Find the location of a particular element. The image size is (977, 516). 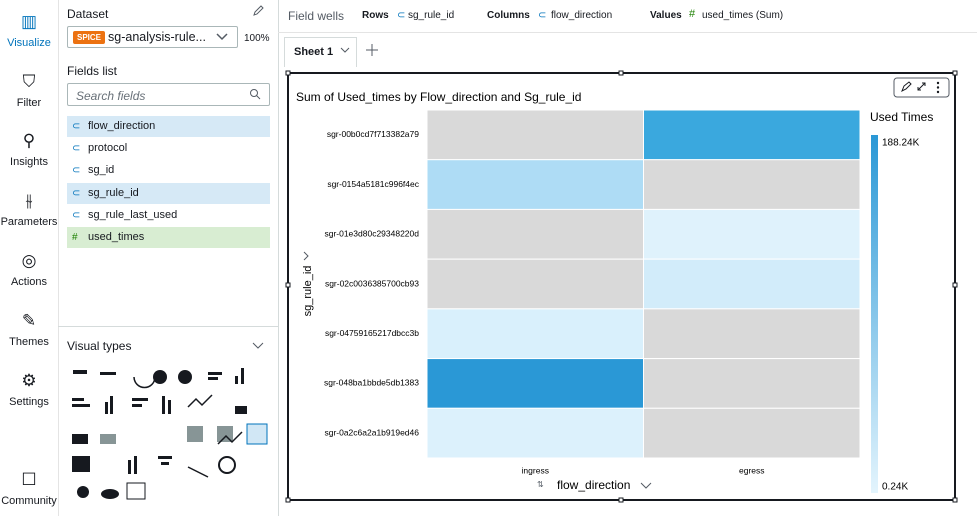

field-item: ⊂ protocol is located at coordinates (168, 148).